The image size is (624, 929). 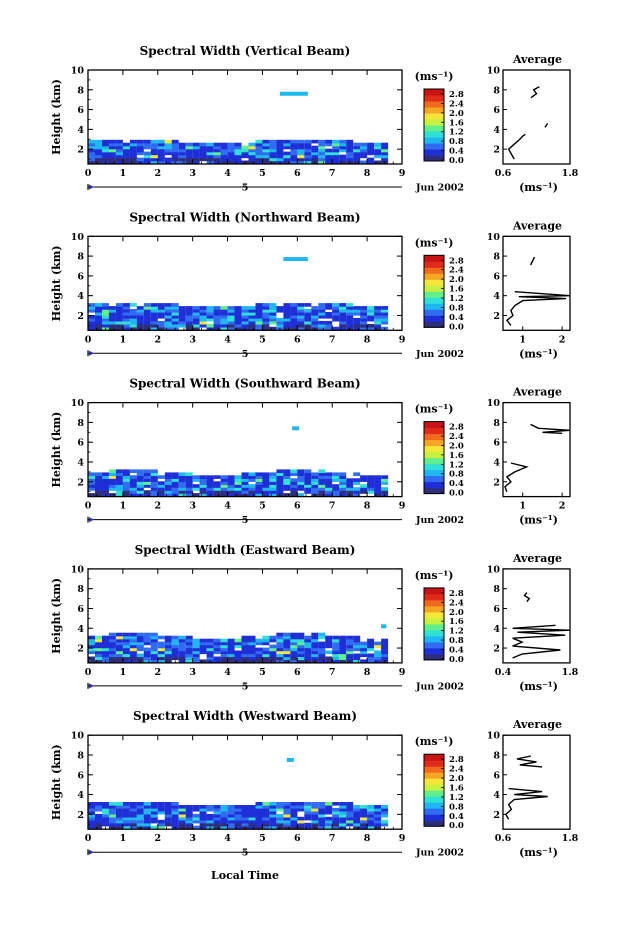 I want to click on heatmap-feature, so click(x=296, y=428).